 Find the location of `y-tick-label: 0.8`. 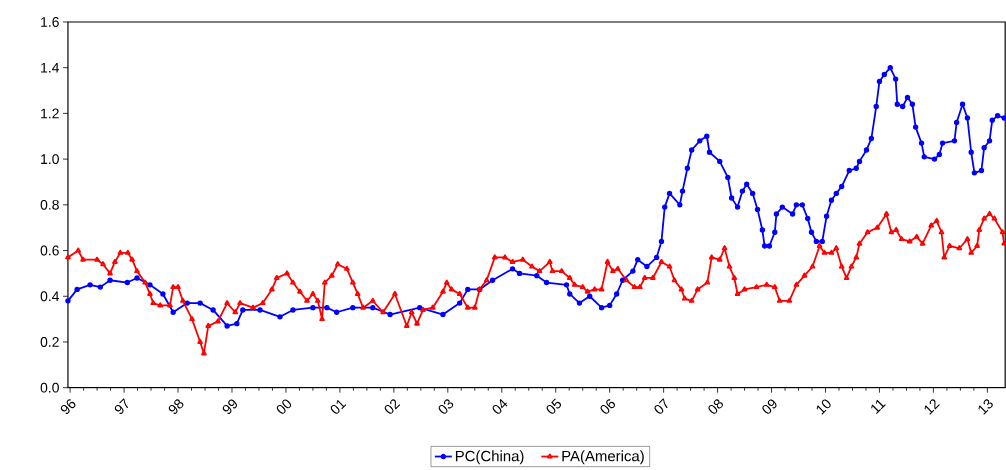

y-tick-label: 0.8 is located at coordinates (49, 205).